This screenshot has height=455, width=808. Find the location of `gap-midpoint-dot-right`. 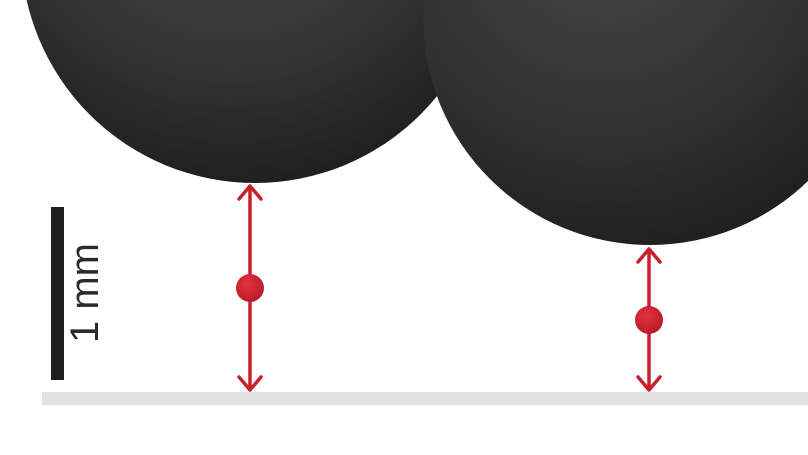

gap-midpoint-dot-right is located at coordinates (649, 320).